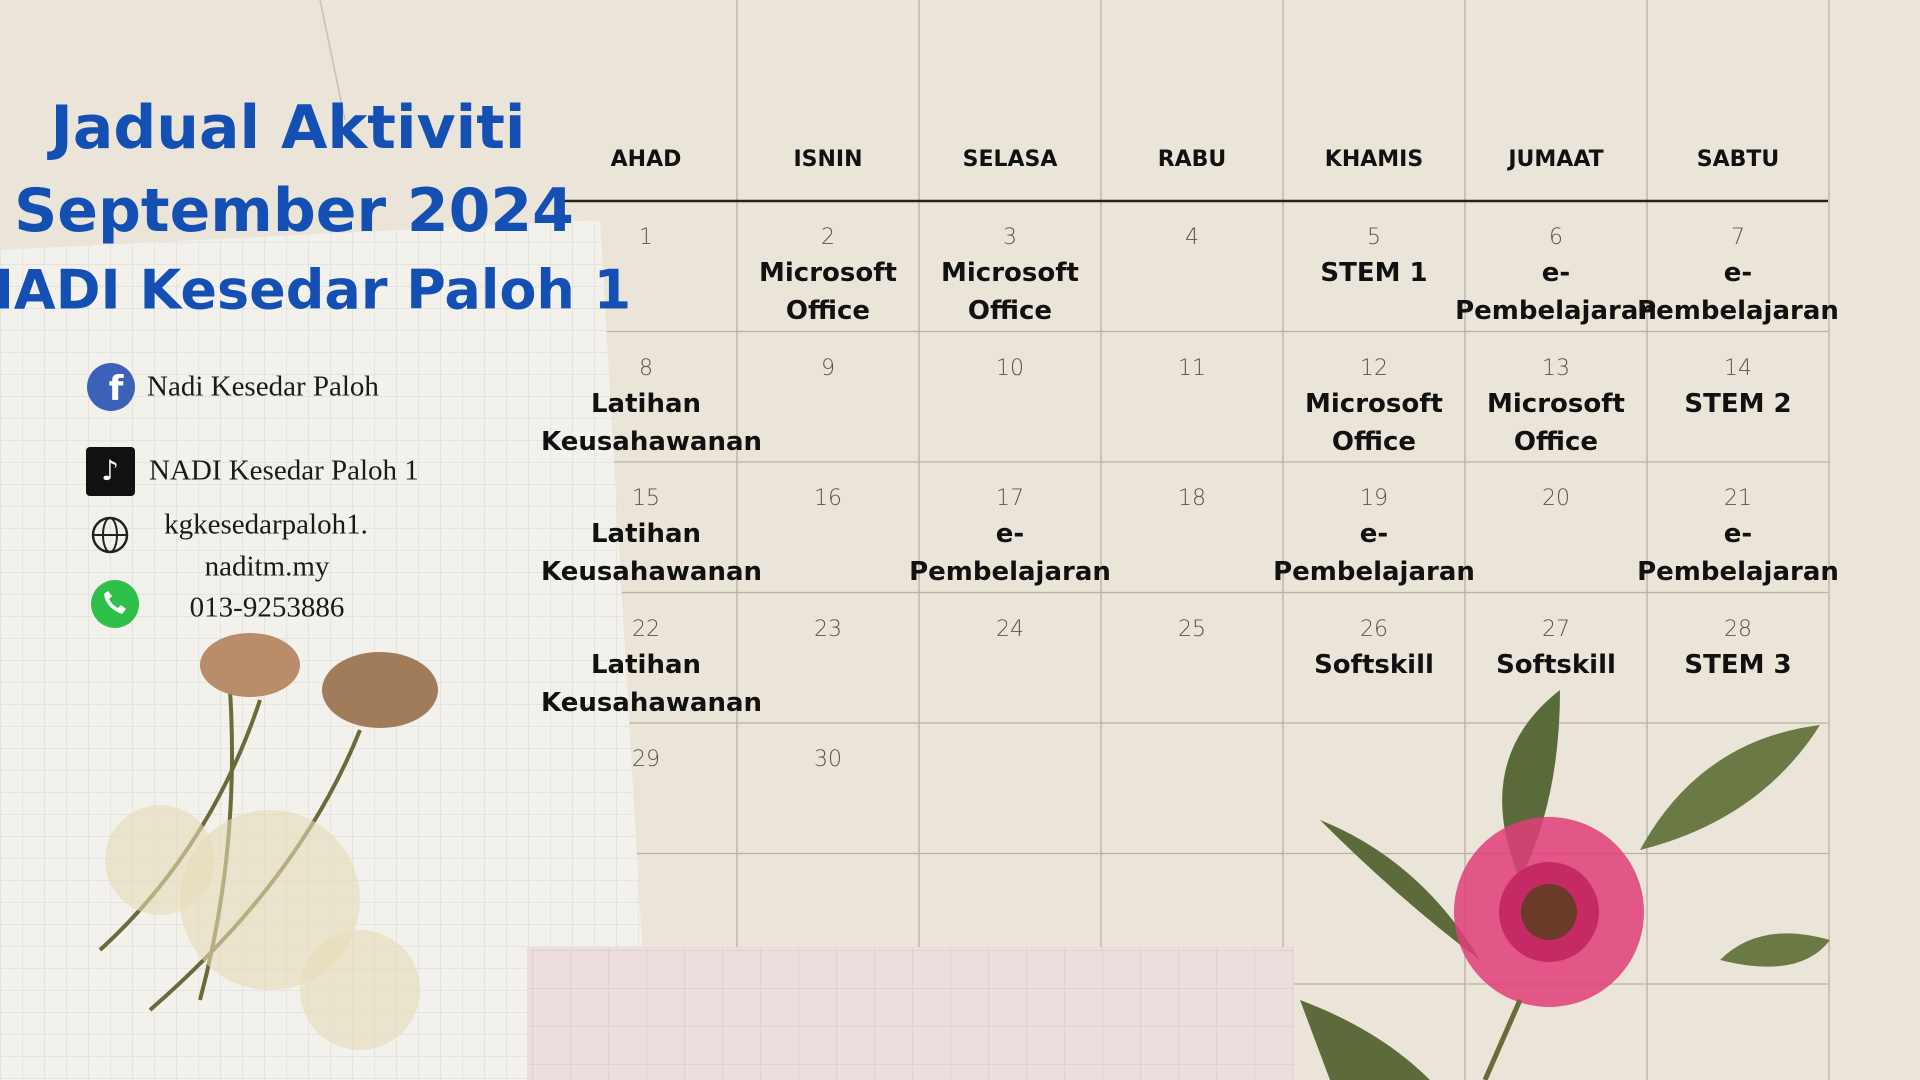 The height and width of the screenshot is (1080, 1920). Describe the element at coordinates (646, 368) in the screenshot. I see `day-number: 8` at that location.